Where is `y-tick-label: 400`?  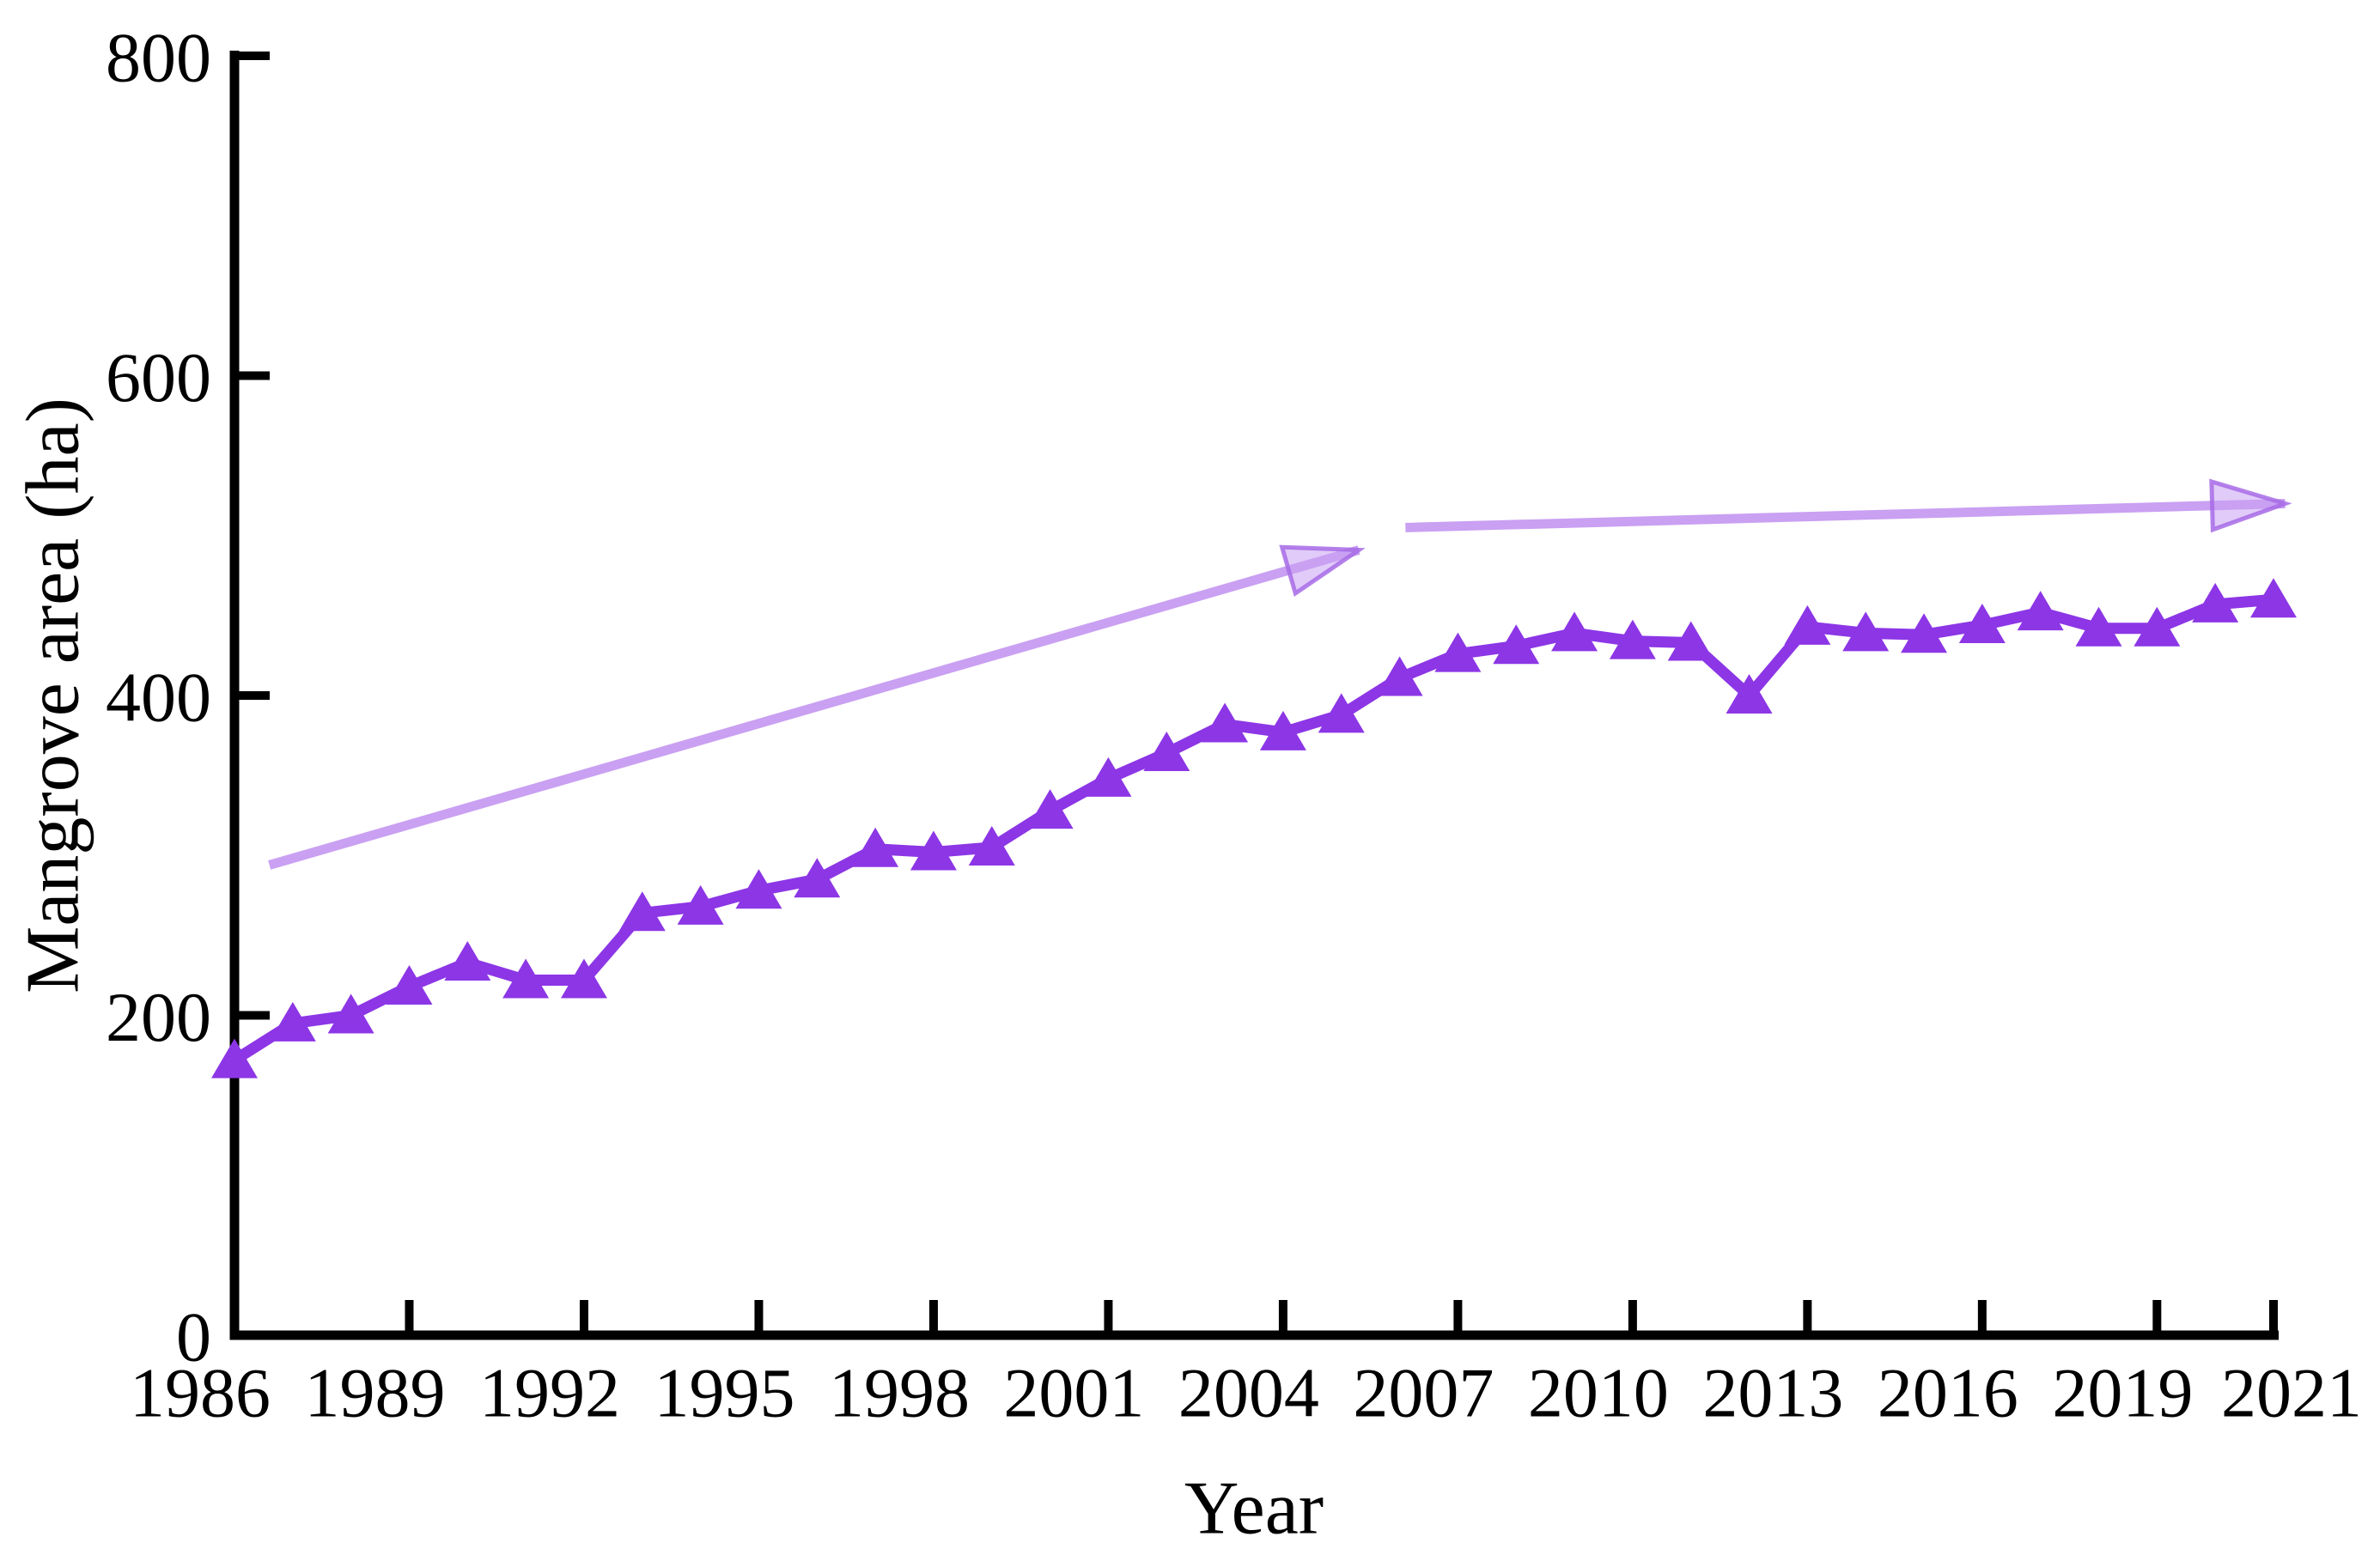 y-tick-label: 400 is located at coordinates (159, 698).